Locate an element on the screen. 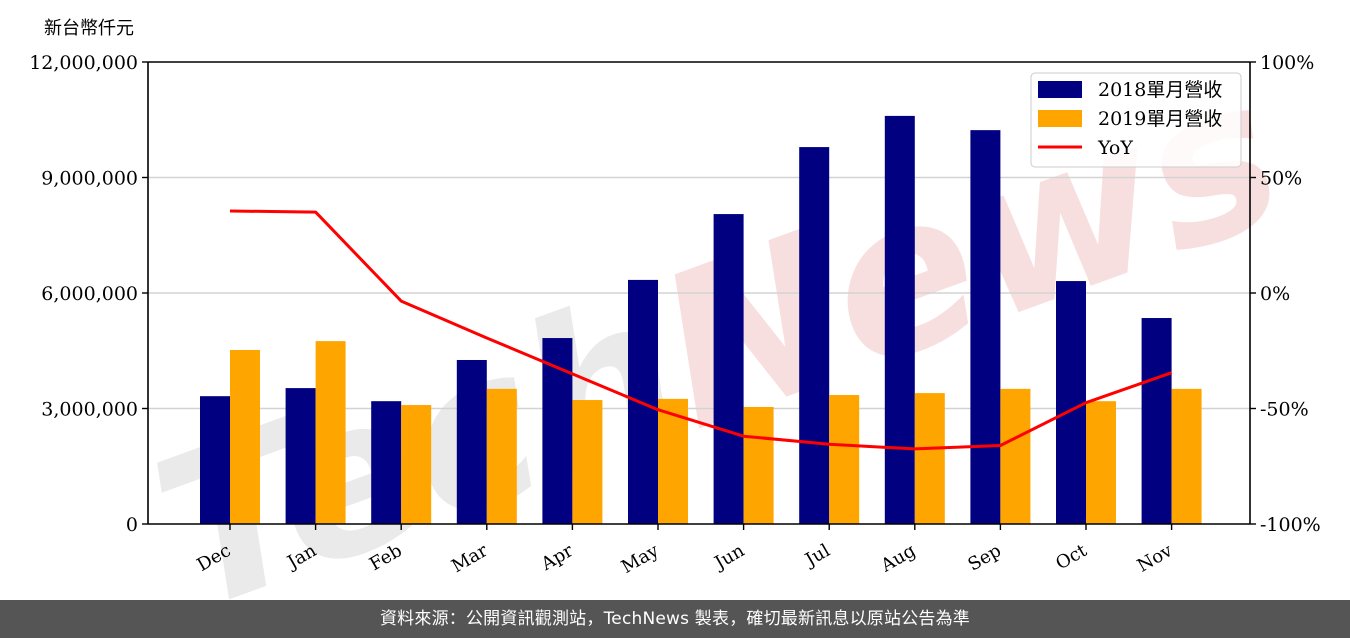  x-tick-label-jun: Jun is located at coordinates (729, 557).